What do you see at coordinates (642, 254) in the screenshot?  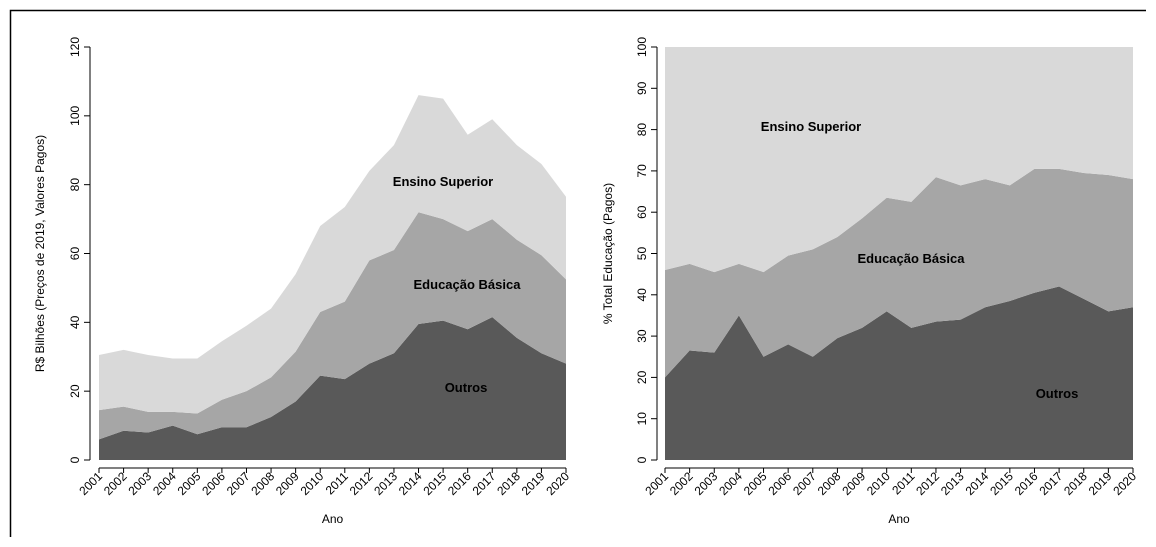 I see `y-tick-label: 50` at bounding box center [642, 254].